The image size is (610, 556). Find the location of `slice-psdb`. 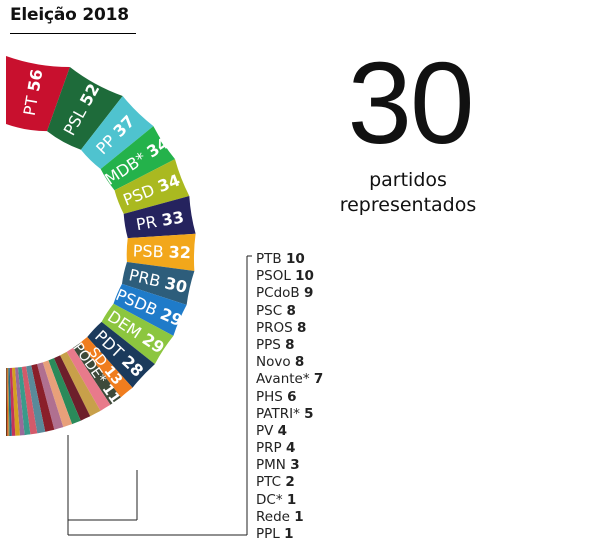

slice-psdb is located at coordinates (150, 309).